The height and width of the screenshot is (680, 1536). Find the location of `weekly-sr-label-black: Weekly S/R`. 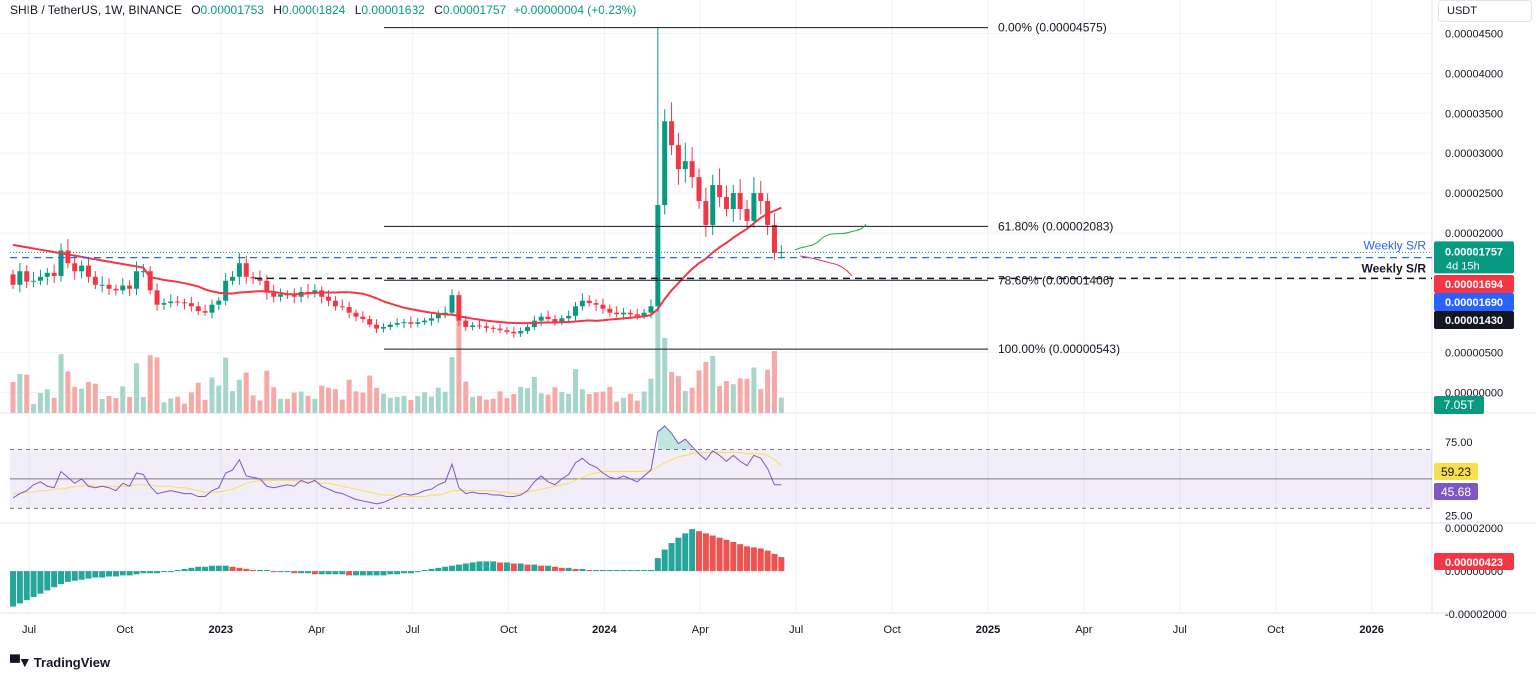

weekly-sr-label-black: Weekly S/R is located at coordinates (1394, 268).